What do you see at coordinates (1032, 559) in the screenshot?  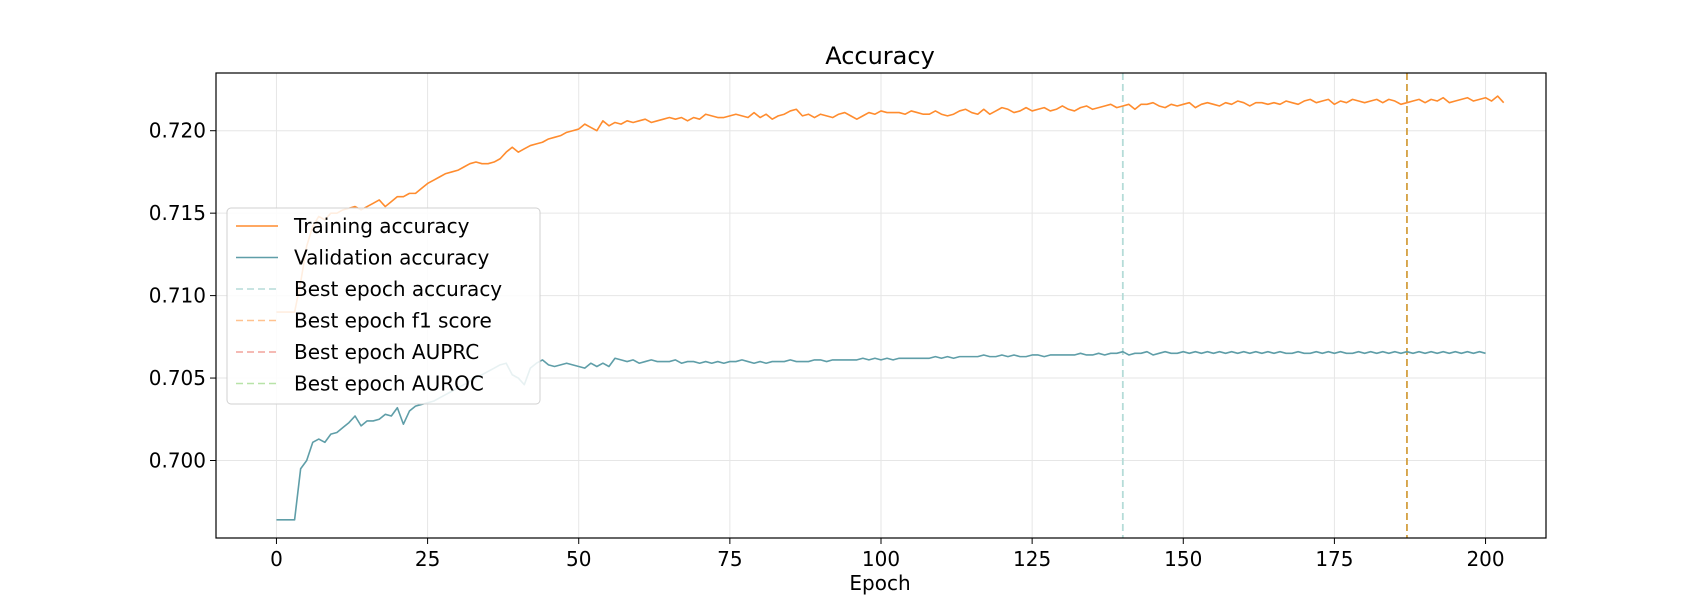 I see `x-tick-label: 125` at bounding box center [1032, 559].